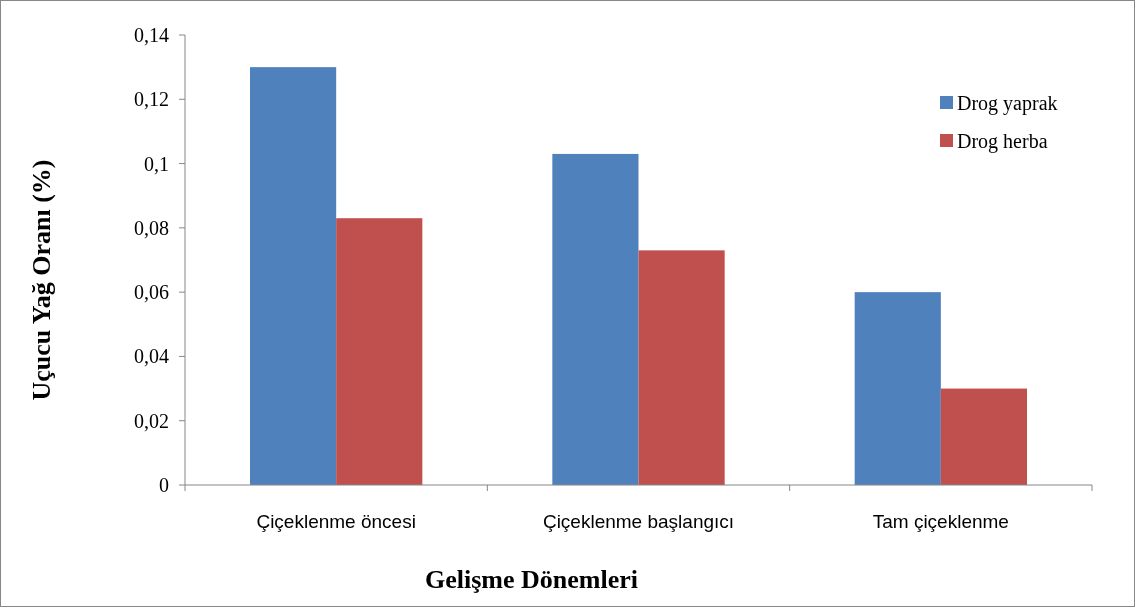 The image size is (1135, 607). I want to click on y-tick-label: 0, so click(164, 485).